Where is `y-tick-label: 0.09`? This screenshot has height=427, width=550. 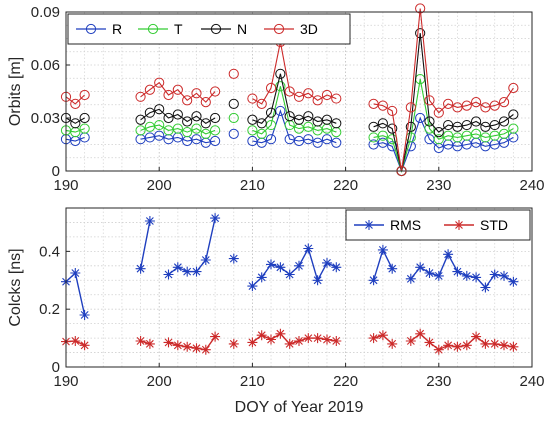 y-tick-label: 0.09 is located at coordinates (45, 12).